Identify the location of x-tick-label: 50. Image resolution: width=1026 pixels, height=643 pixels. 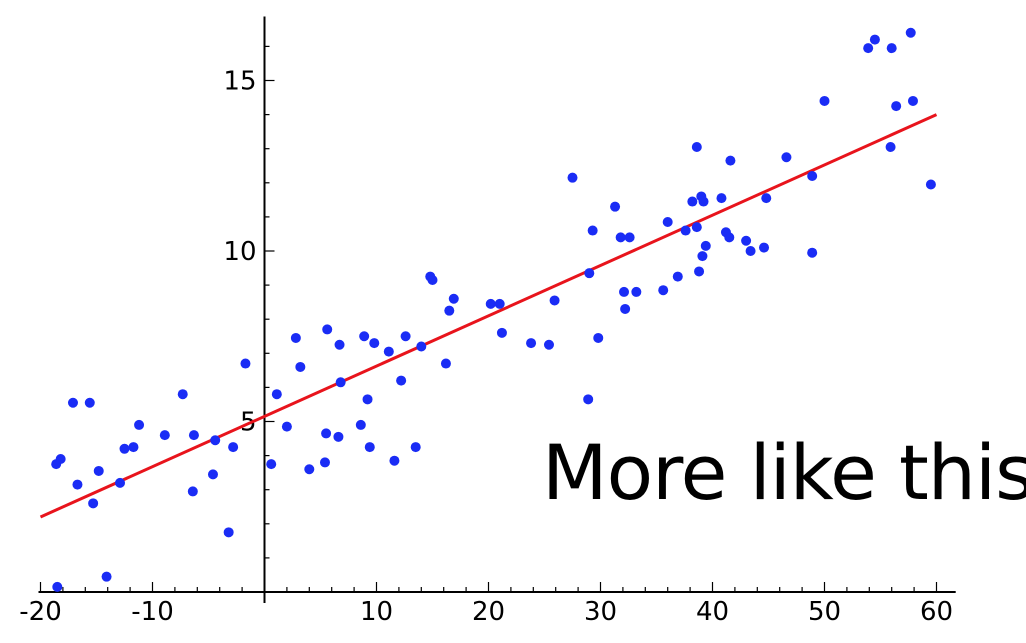
(824, 612).